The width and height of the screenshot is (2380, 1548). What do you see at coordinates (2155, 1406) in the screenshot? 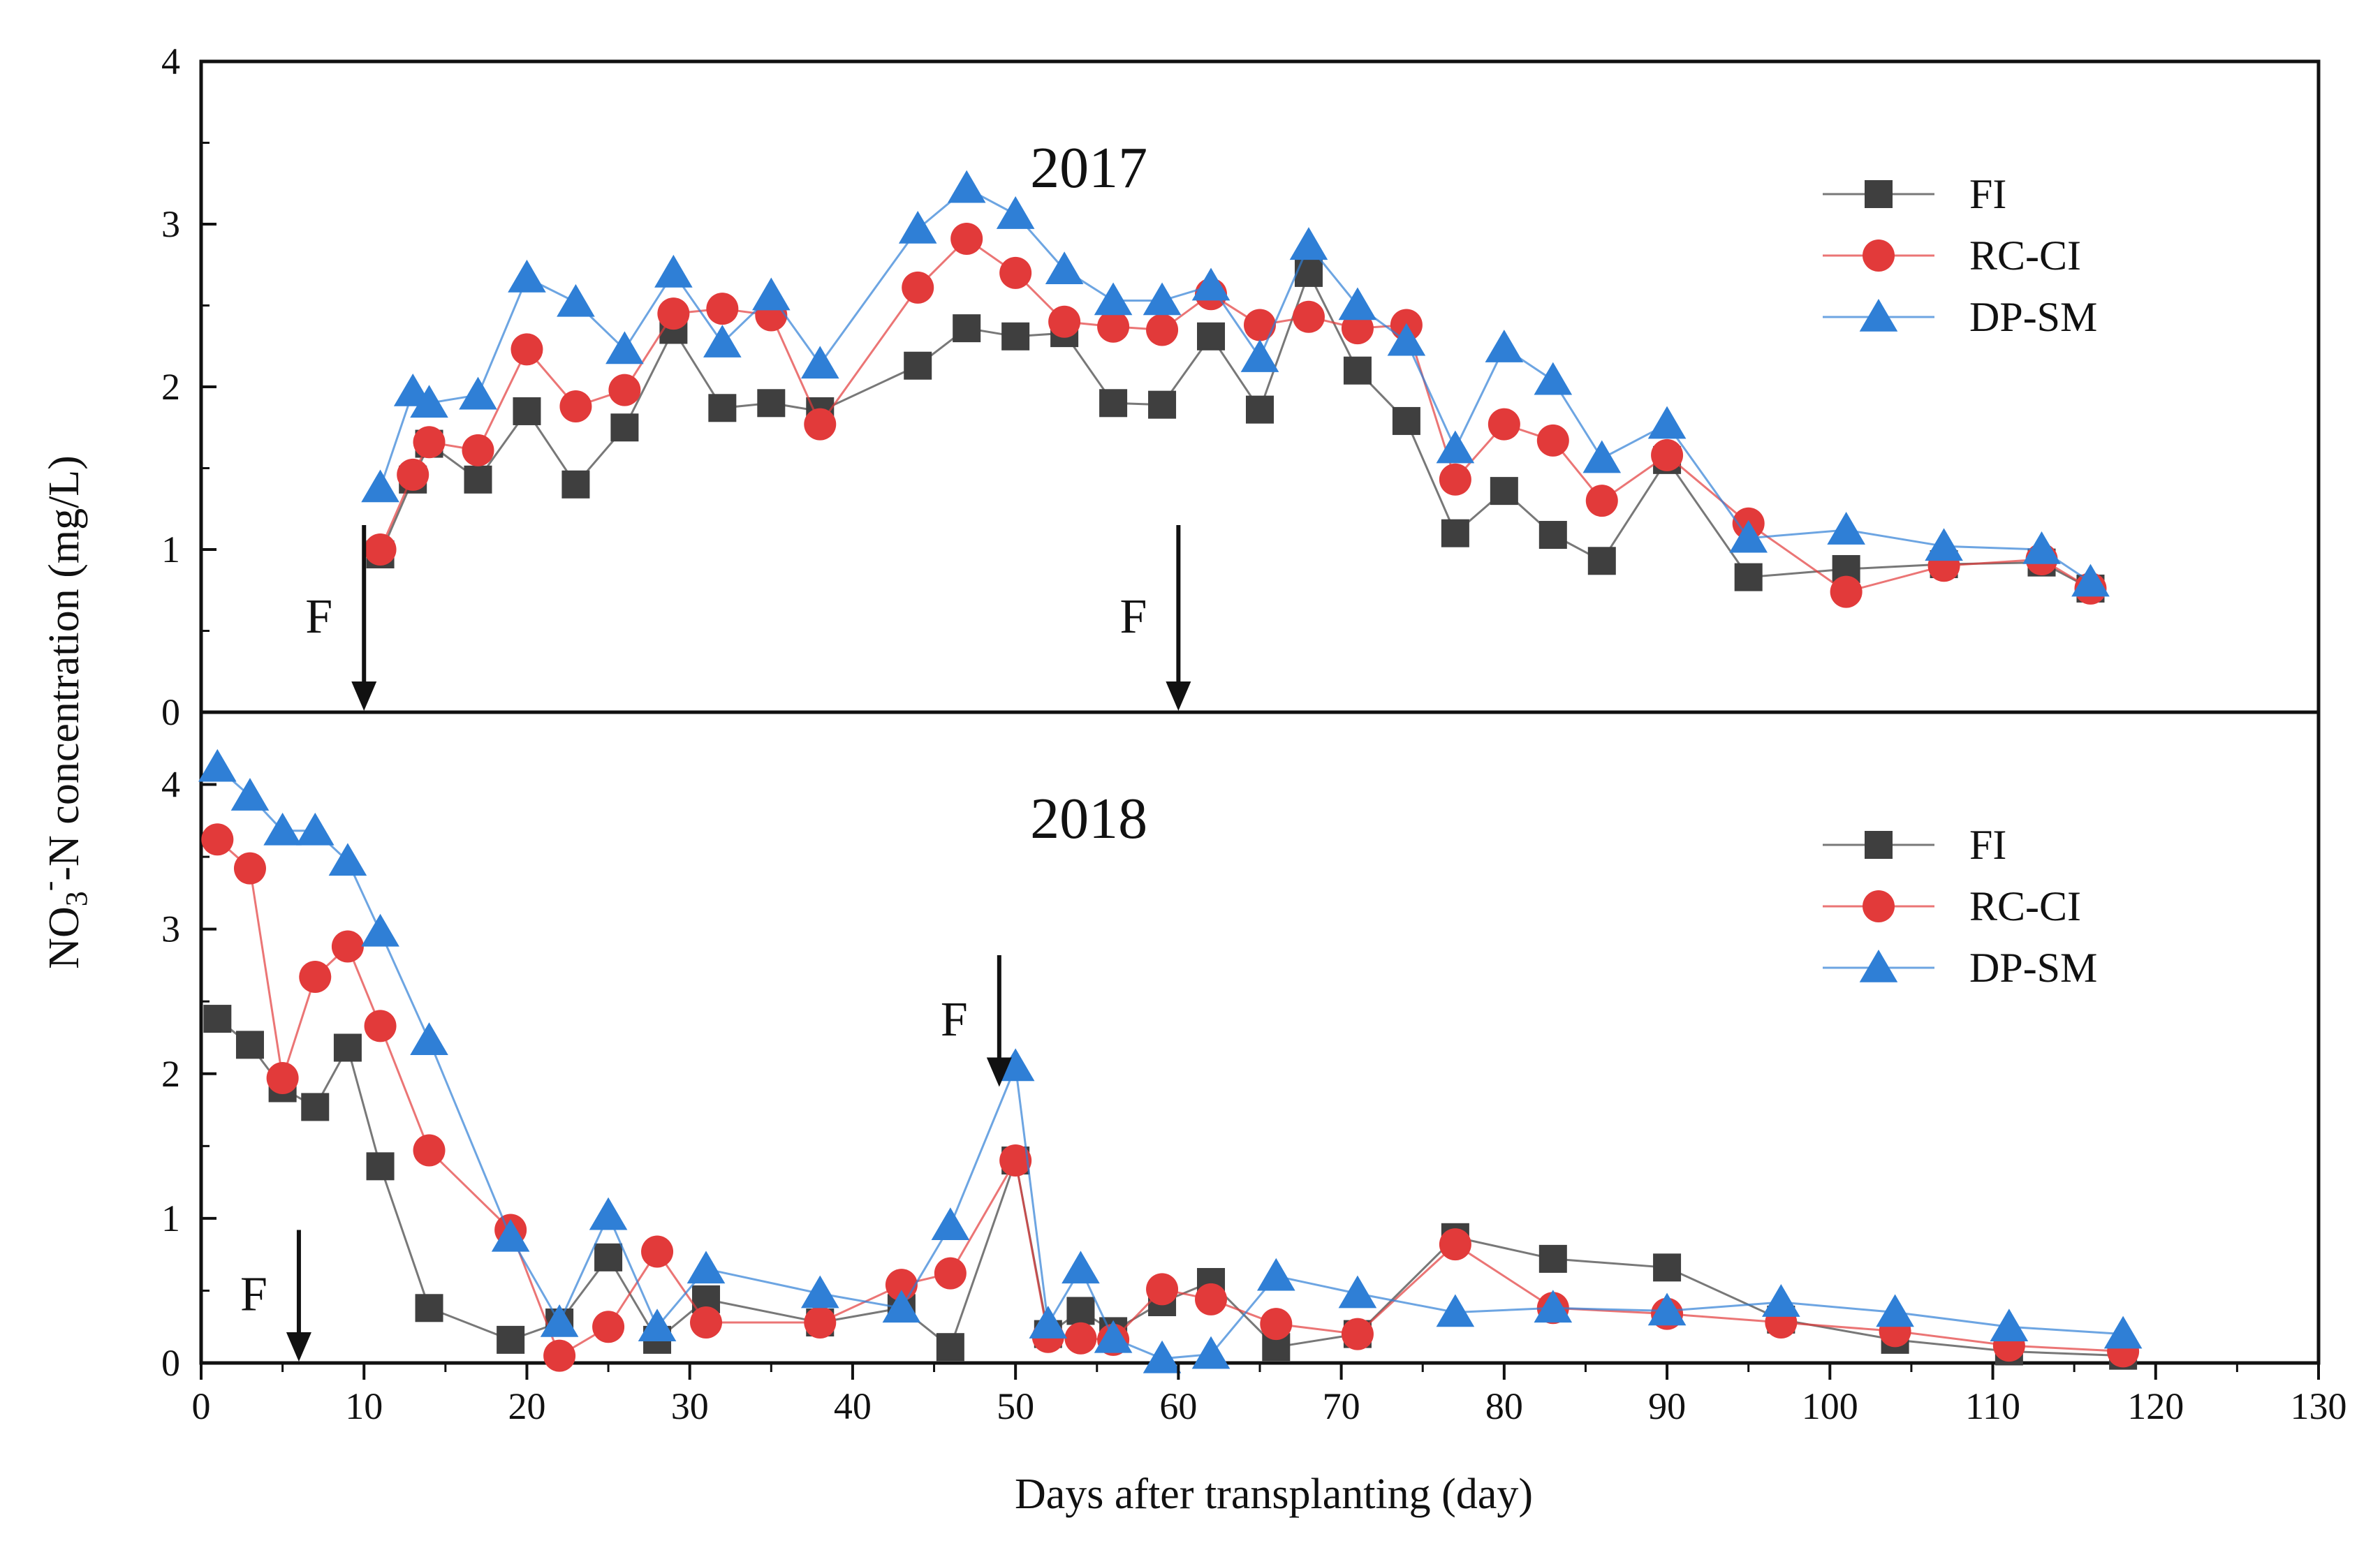
I see `x-tick-label: 120` at bounding box center [2155, 1406].